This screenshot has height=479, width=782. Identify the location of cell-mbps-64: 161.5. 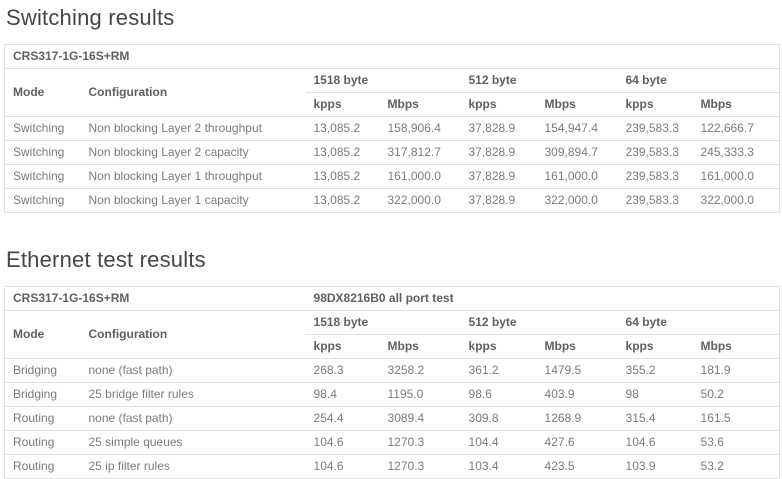
(736, 418).